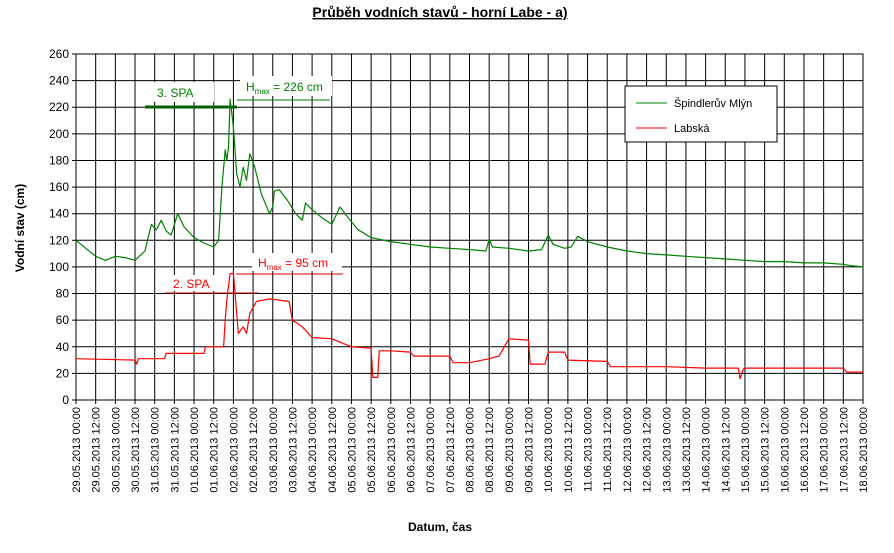 The width and height of the screenshot is (894, 553). What do you see at coordinates (628, 450) in the screenshot?
I see `x-tick-label: 12.06.2013 00:00` at bounding box center [628, 450].